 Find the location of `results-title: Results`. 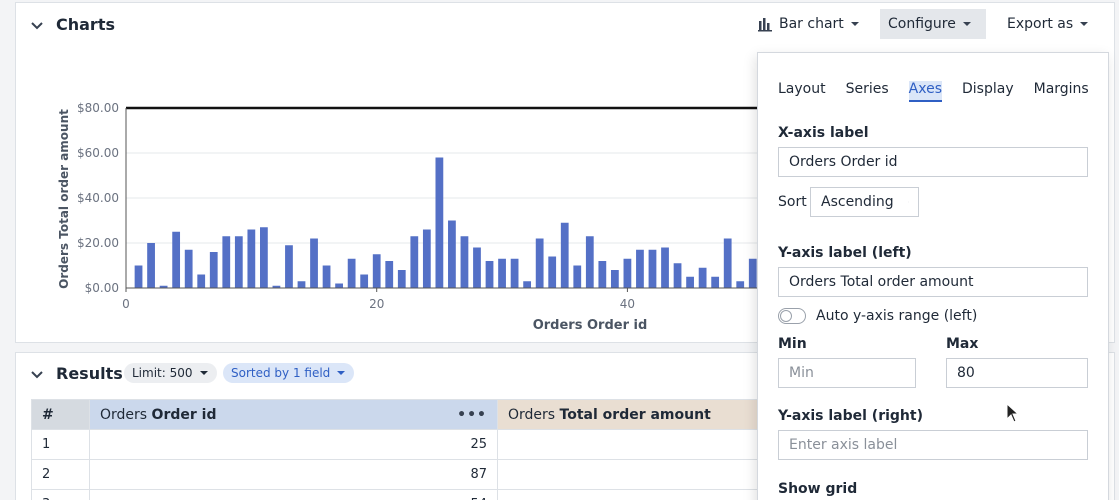

results-title: Results is located at coordinates (89, 373).